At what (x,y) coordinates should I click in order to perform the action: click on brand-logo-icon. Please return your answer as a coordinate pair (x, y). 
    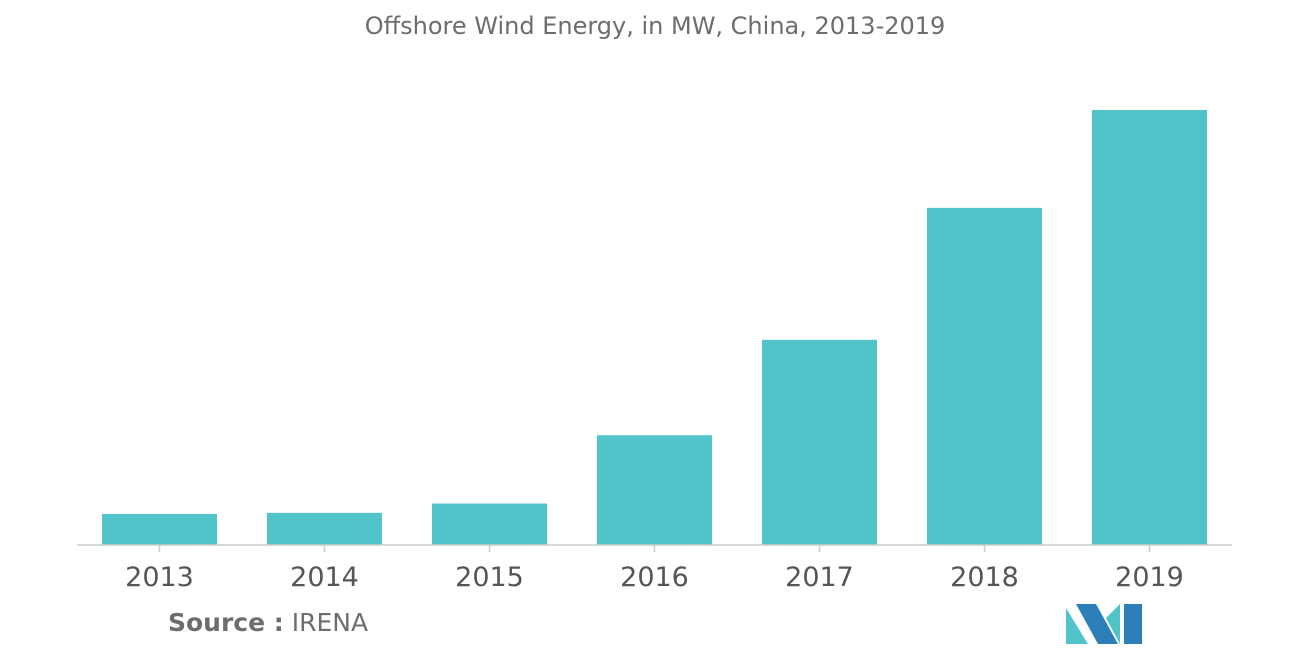
    Looking at the image, I should click on (1104, 624).